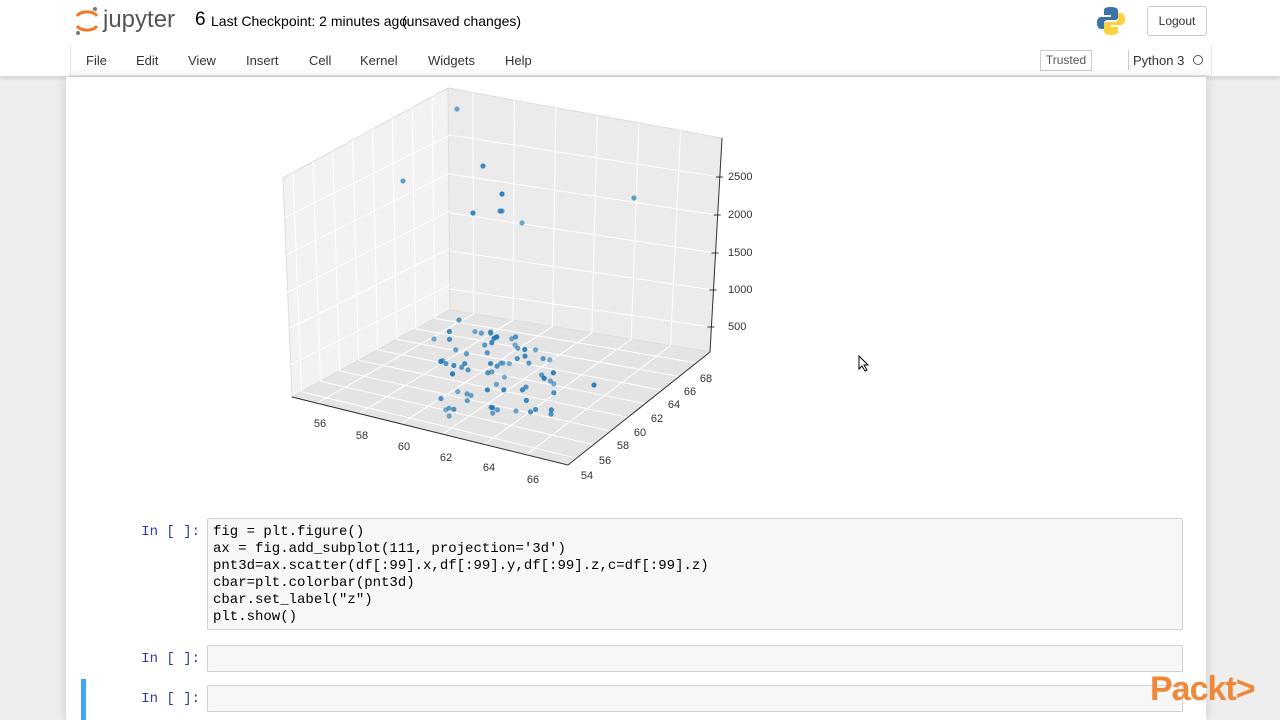 This screenshot has height=720, width=1280. Describe the element at coordinates (639, 408) in the screenshot. I see `y-axis` at that location.